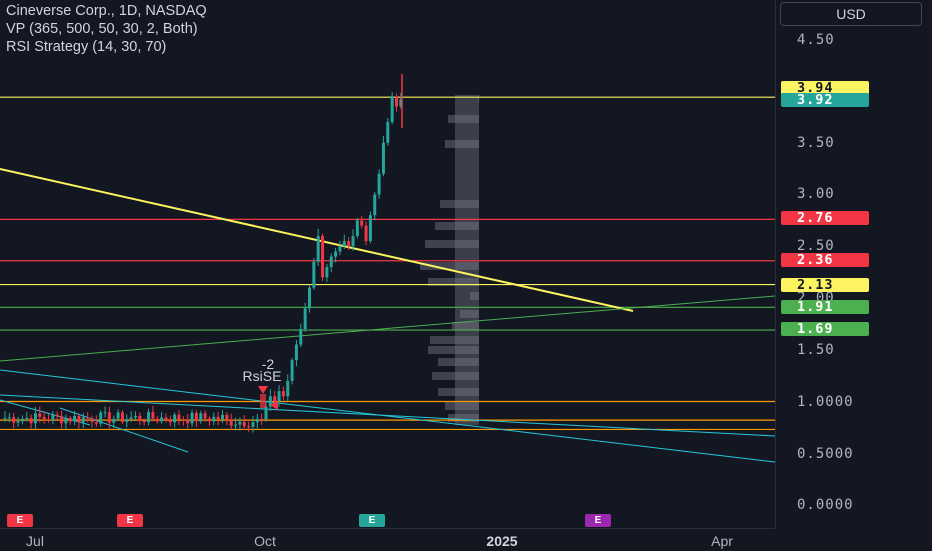 This screenshot has height=551, width=932. I want to click on price-axis-label: 2.50, so click(816, 246).